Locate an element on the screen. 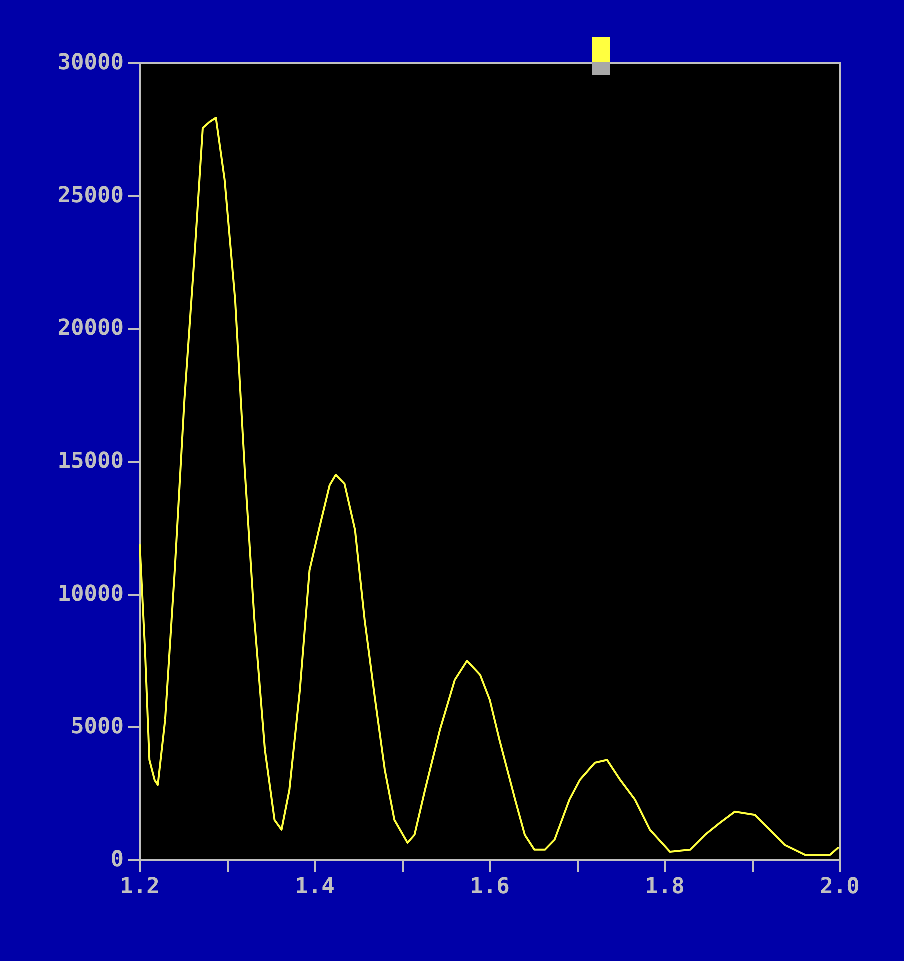 This screenshot has height=961, width=904. x-tick-label: 2.0 is located at coordinates (840, 887).